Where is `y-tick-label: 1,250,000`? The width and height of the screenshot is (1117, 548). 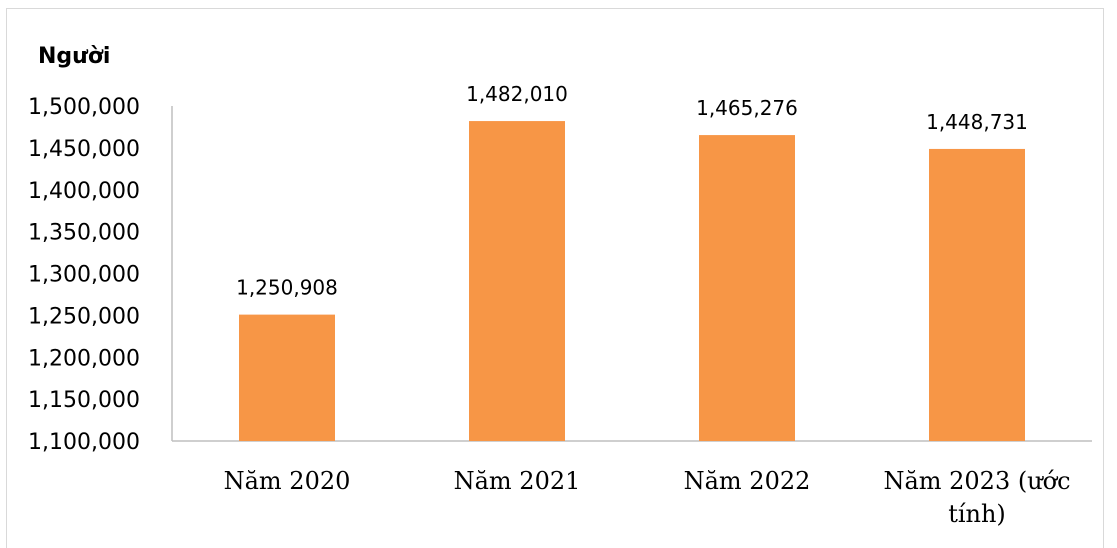
y-tick-label: 1,250,000 is located at coordinates (84, 316).